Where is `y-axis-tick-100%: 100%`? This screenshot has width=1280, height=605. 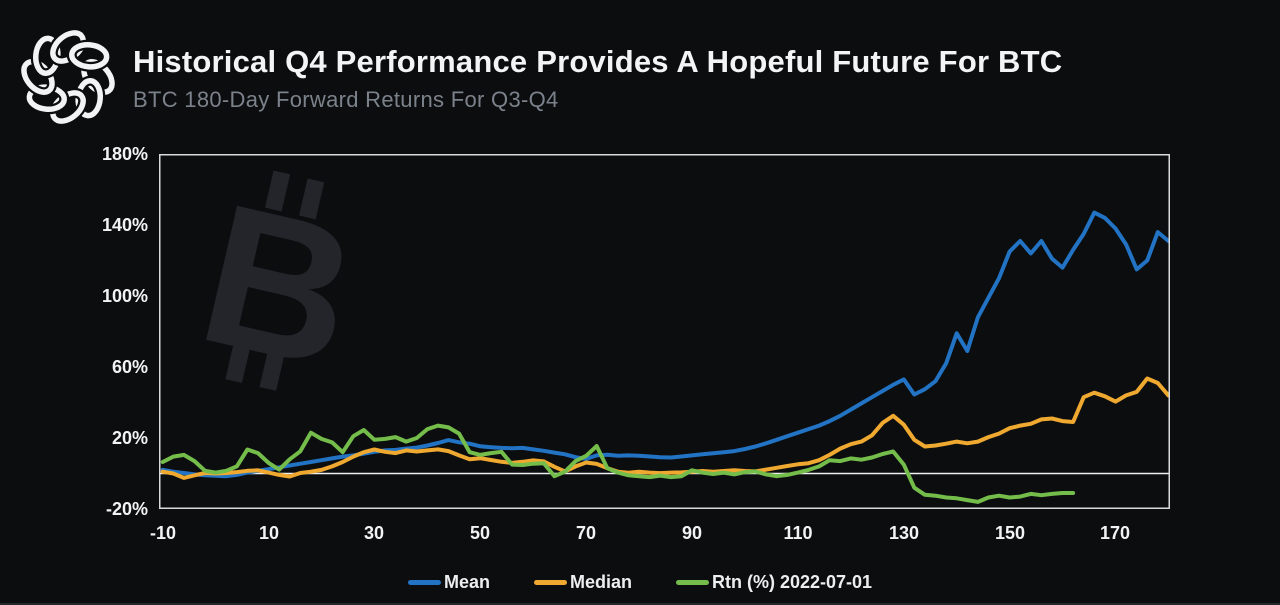
y-axis-tick-100%: 100% is located at coordinates (124, 296).